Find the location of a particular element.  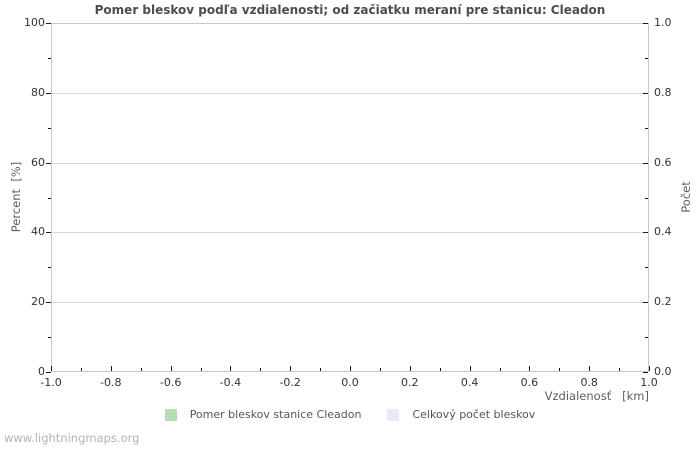

left-y-tick-label: 40 is located at coordinates (38, 232).